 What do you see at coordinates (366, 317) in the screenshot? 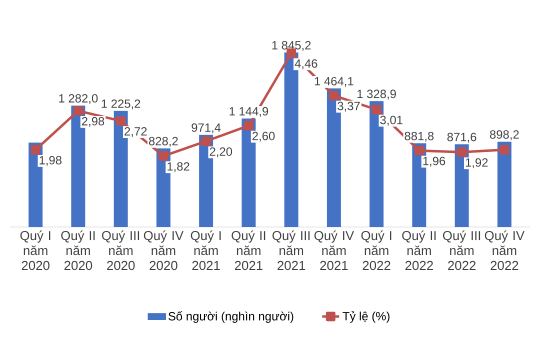
I see `legend-label: Tỷ lệ (%)` at bounding box center [366, 317].